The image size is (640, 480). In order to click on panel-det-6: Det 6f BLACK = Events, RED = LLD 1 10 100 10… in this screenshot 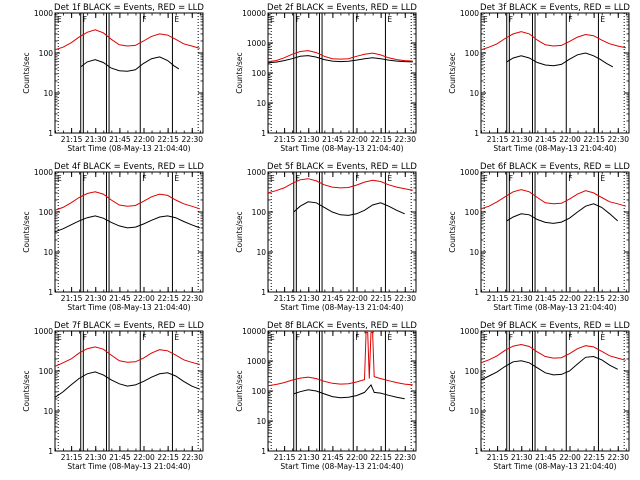, I will do `click(539, 237)`.